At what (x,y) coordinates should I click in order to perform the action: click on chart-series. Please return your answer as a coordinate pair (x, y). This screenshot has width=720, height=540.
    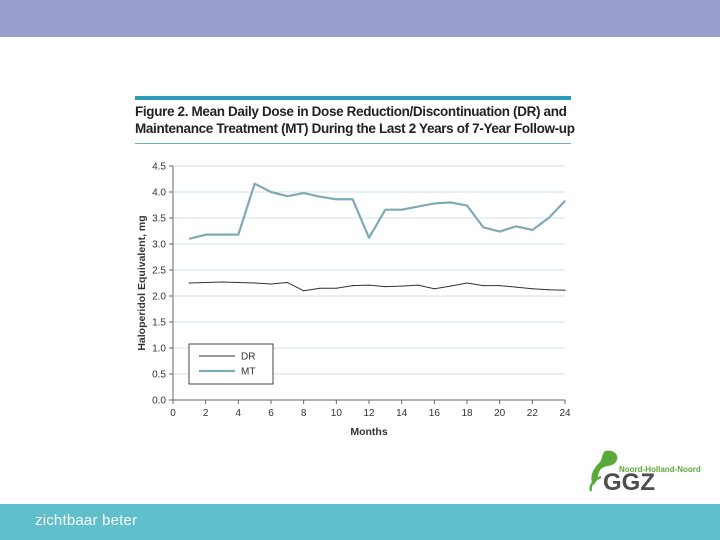
    Looking at the image, I should click on (377, 237).